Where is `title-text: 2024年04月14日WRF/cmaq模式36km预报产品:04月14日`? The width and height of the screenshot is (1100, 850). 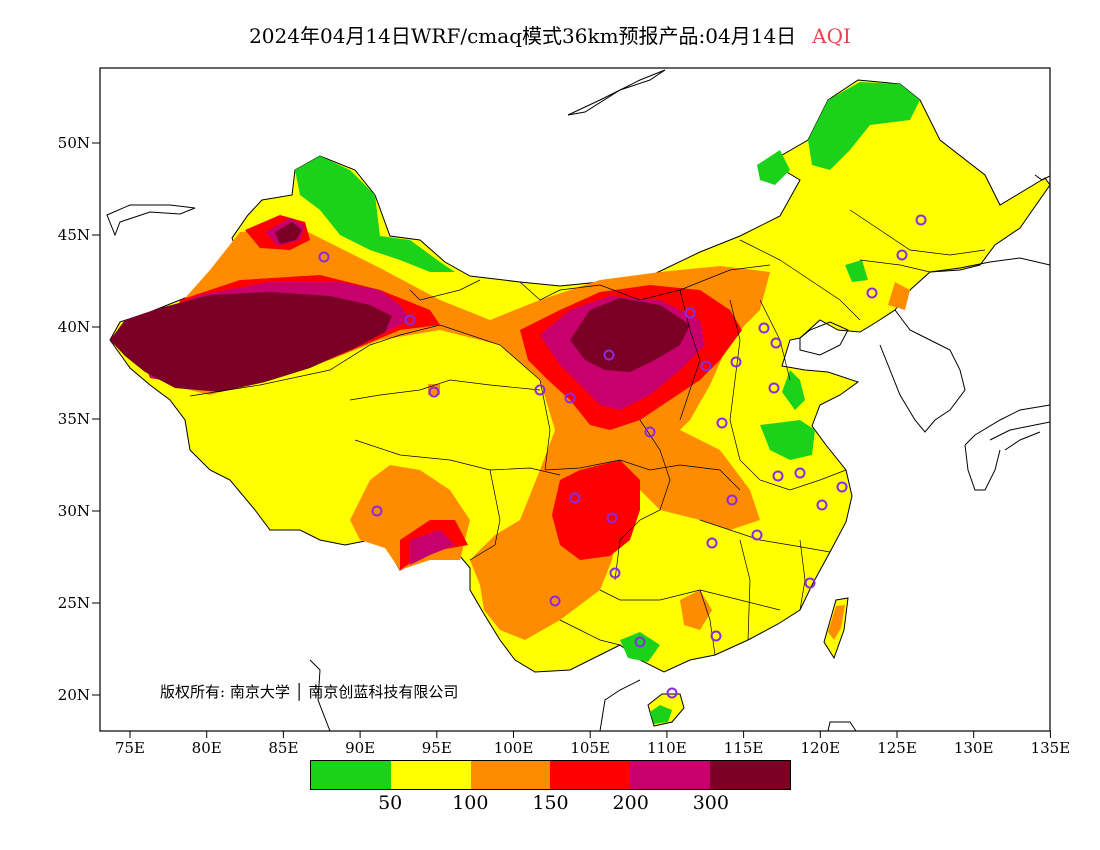
title-text: 2024年04月14日WRF/cmaq模式36km预报产品:04月14日 is located at coordinates (523, 36).